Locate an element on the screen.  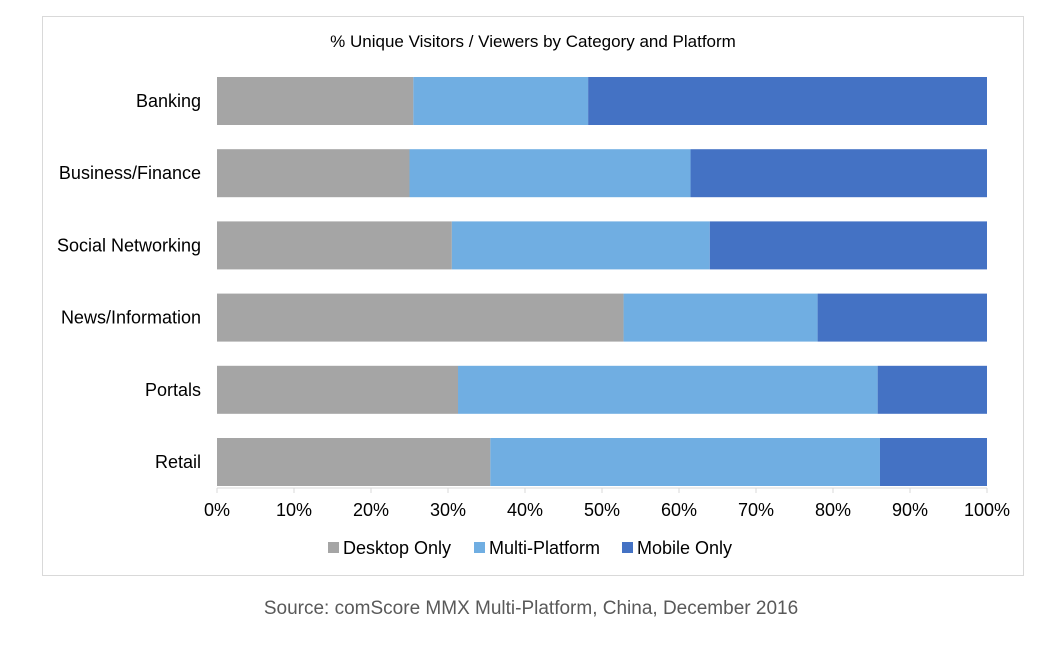
legend-label: Desktop Only is located at coordinates (397, 548).